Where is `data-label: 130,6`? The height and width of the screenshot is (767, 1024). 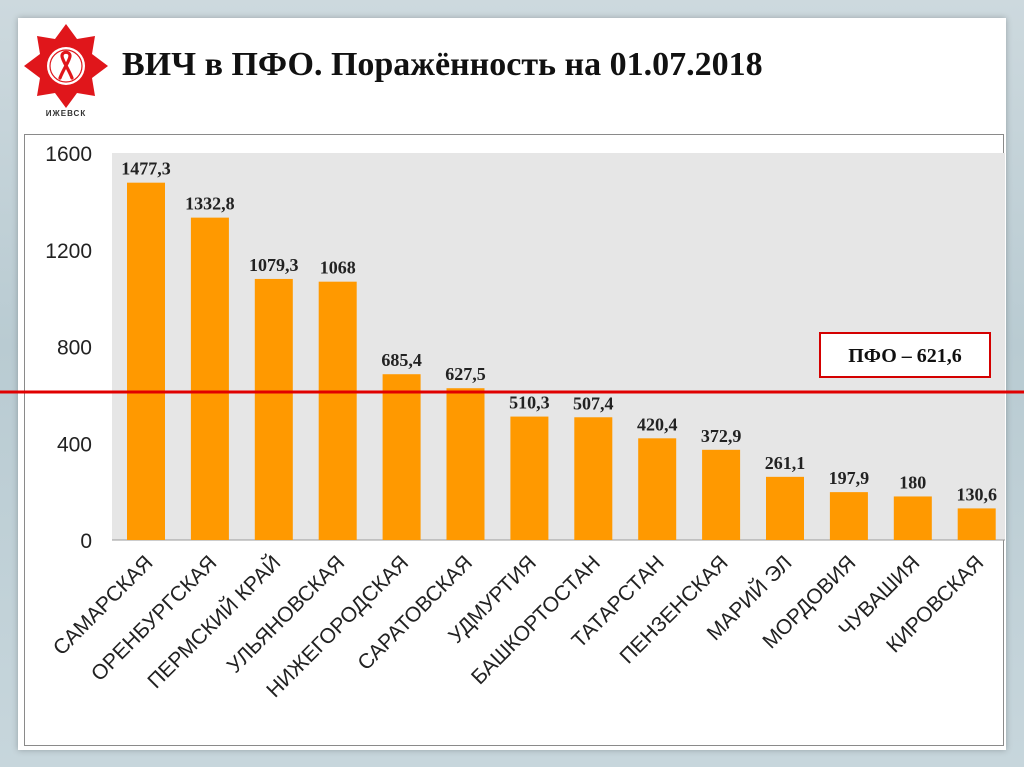 data-label: 130,6 is located at coordinates (976, 494).